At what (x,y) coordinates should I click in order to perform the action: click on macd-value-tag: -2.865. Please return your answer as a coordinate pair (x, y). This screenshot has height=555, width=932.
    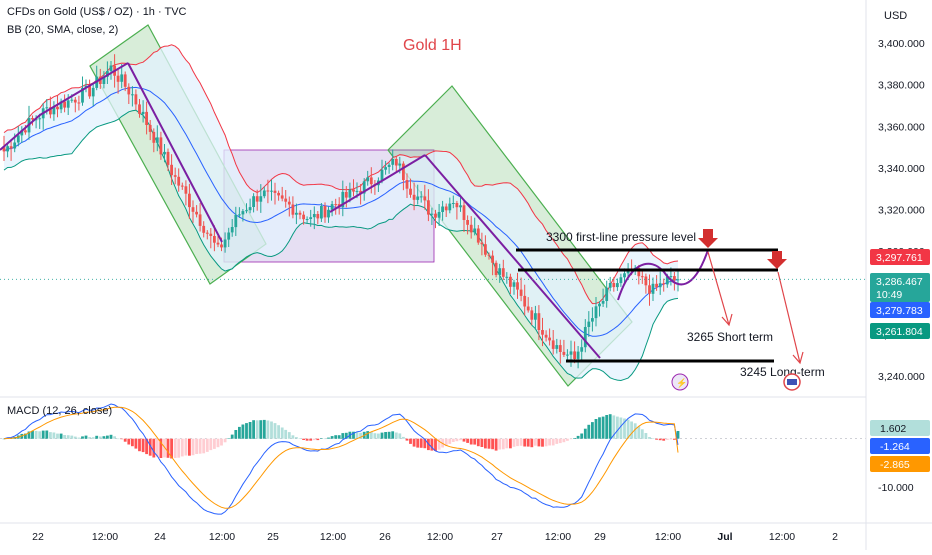
    Looking at the image, I should click on (895, 465).